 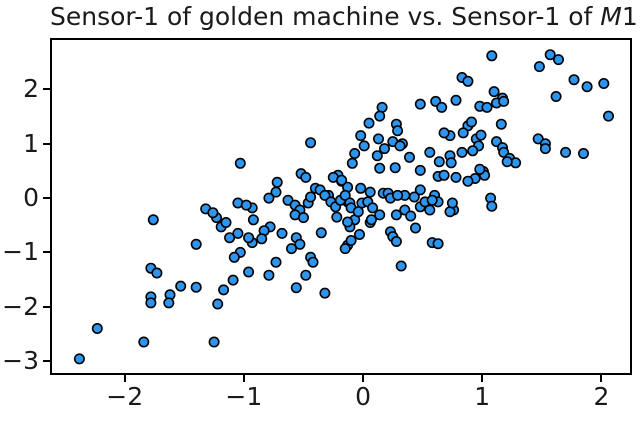 I want to click on x-tick-label: 1, so click(x=482, y=396).